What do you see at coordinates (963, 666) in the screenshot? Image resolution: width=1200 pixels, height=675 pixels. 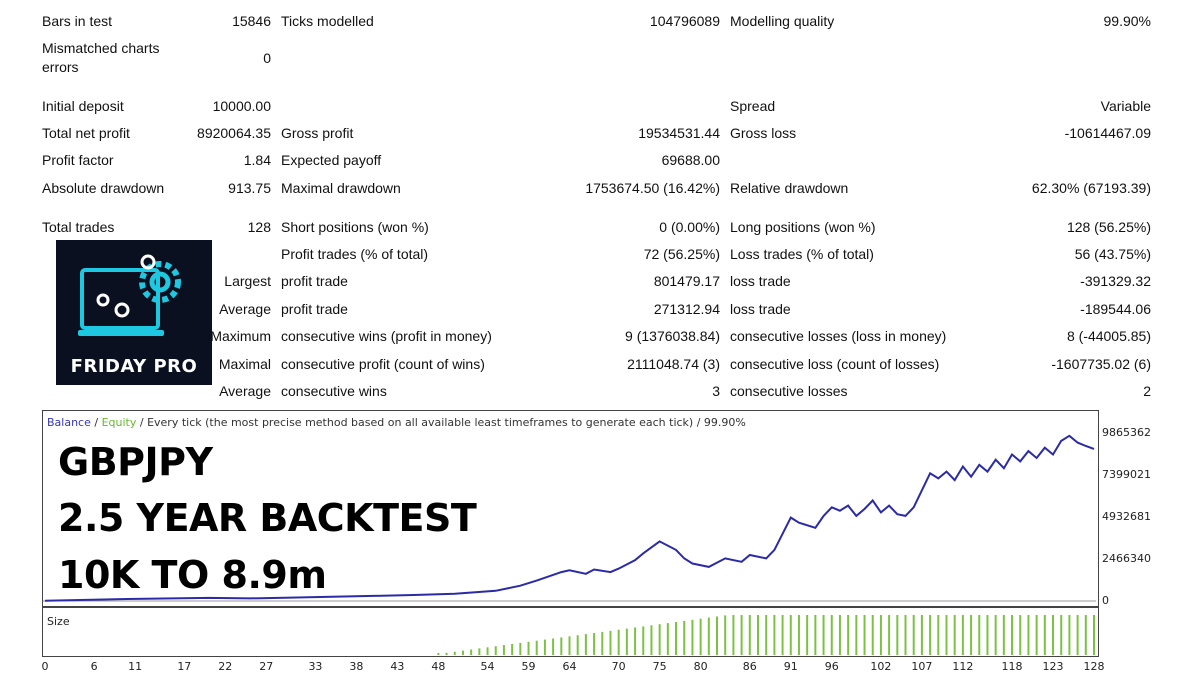 I see `x-tick-label: 112` at bounding box center [963, 666].